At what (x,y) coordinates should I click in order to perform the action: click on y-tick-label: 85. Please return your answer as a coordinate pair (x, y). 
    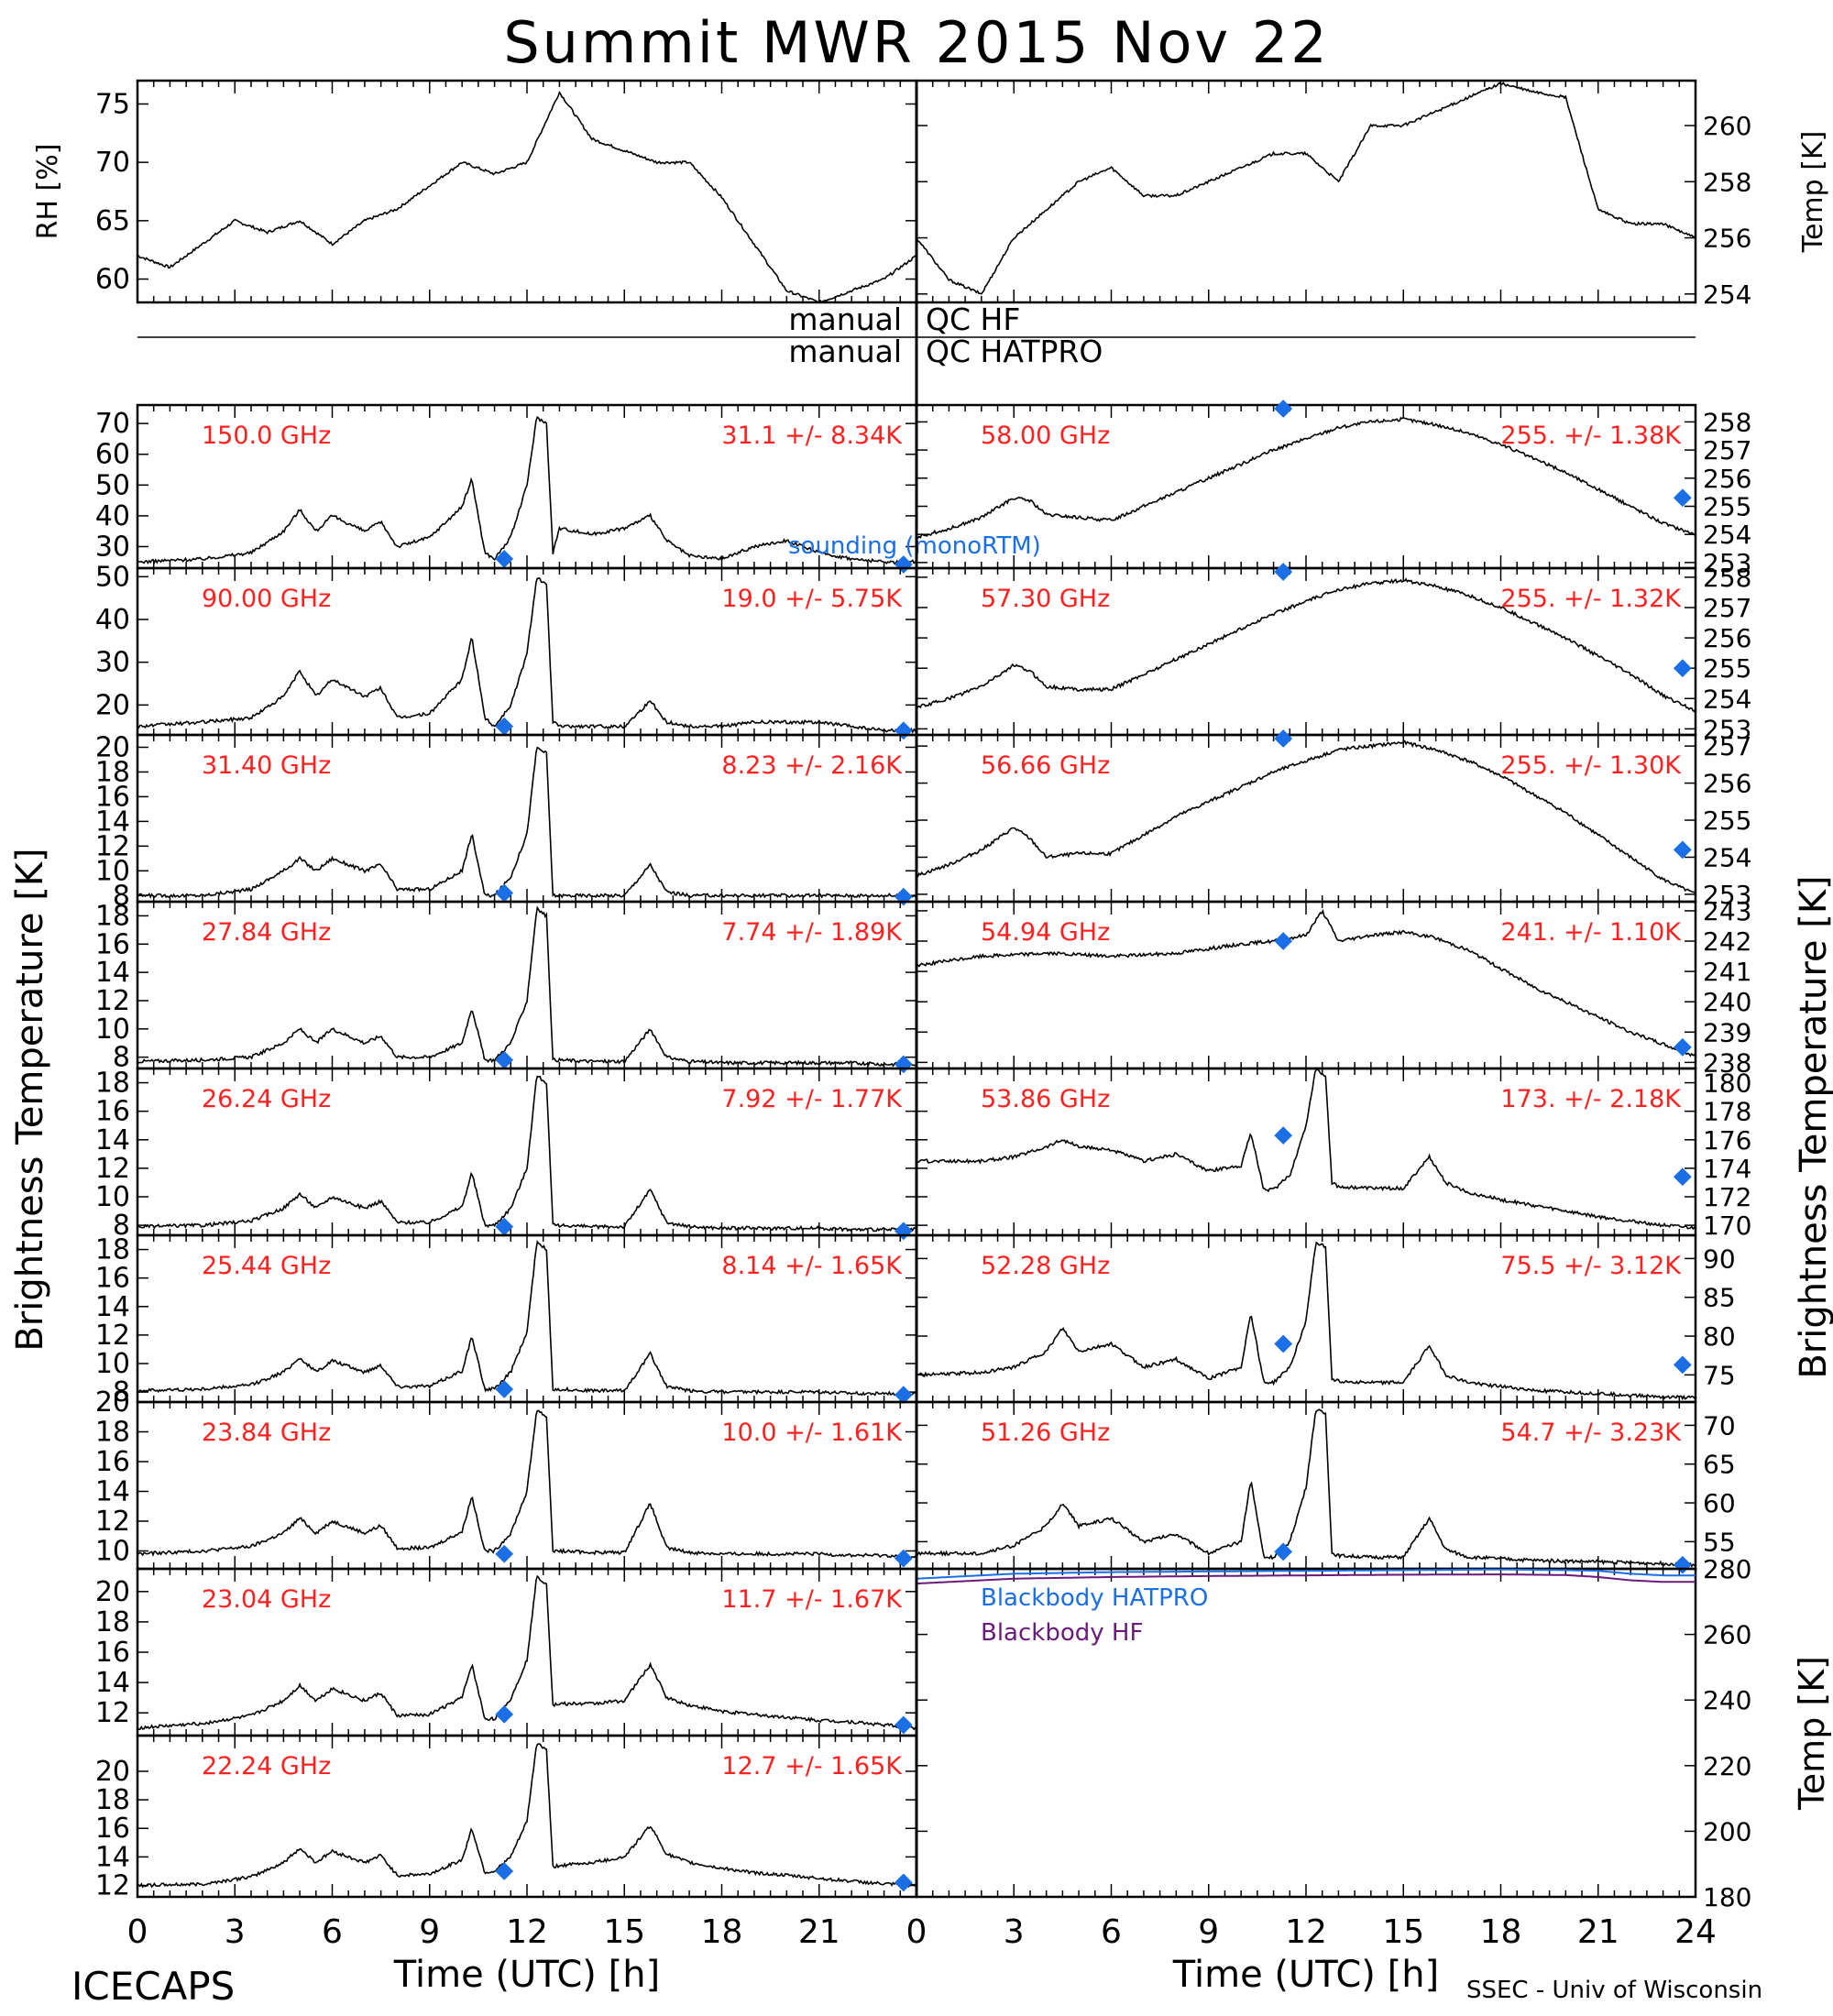
    Looking at the image, I should click on (1719, 1298).